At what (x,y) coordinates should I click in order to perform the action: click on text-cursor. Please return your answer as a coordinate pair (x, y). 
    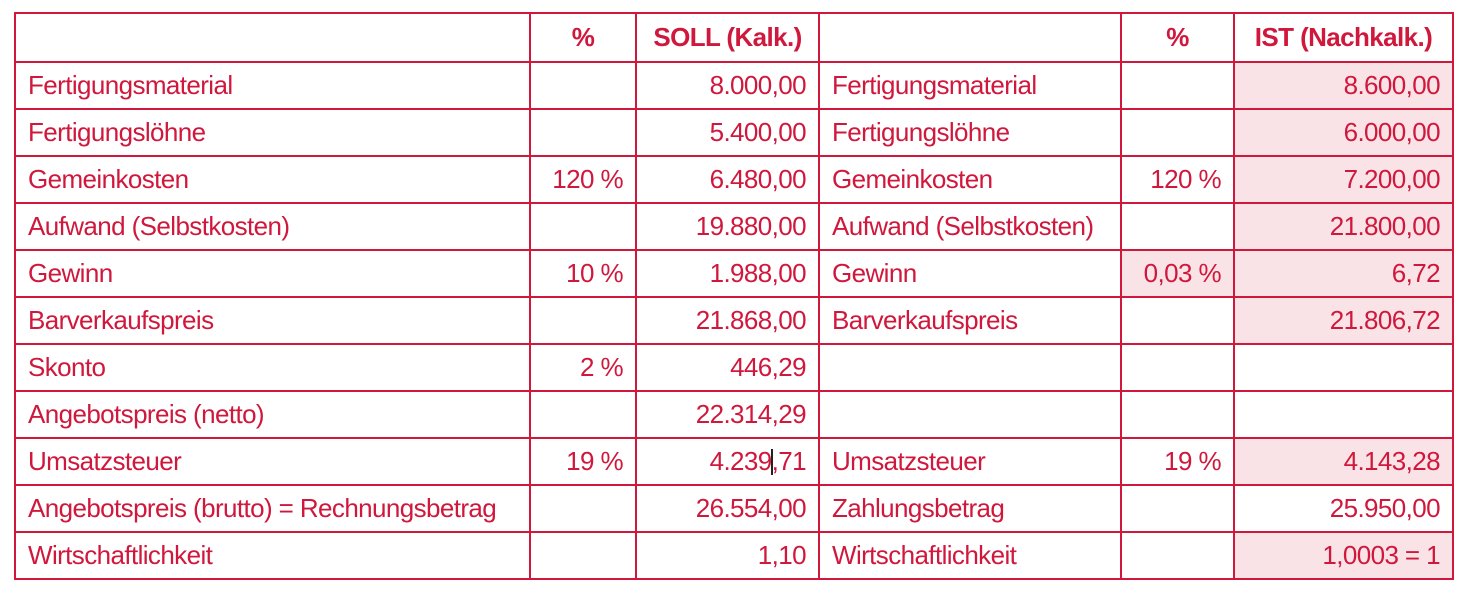
    Looking at the image, I should click on (771, 462).